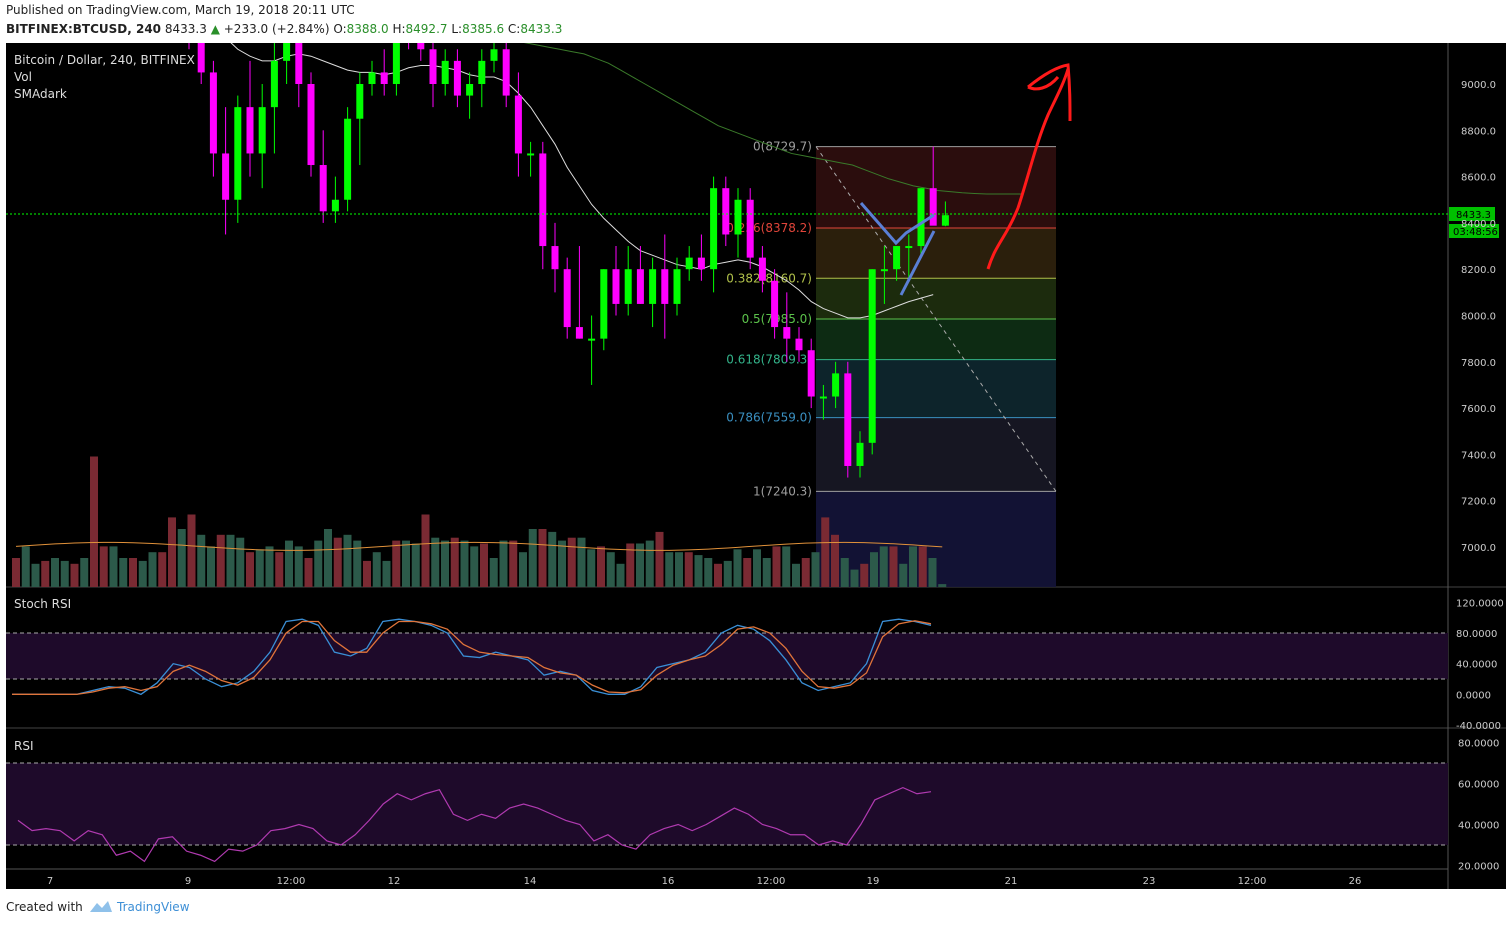  Describe the element at coordinates (394, 881) in the screenshot. I see `time-tick-label: 12` at that location.